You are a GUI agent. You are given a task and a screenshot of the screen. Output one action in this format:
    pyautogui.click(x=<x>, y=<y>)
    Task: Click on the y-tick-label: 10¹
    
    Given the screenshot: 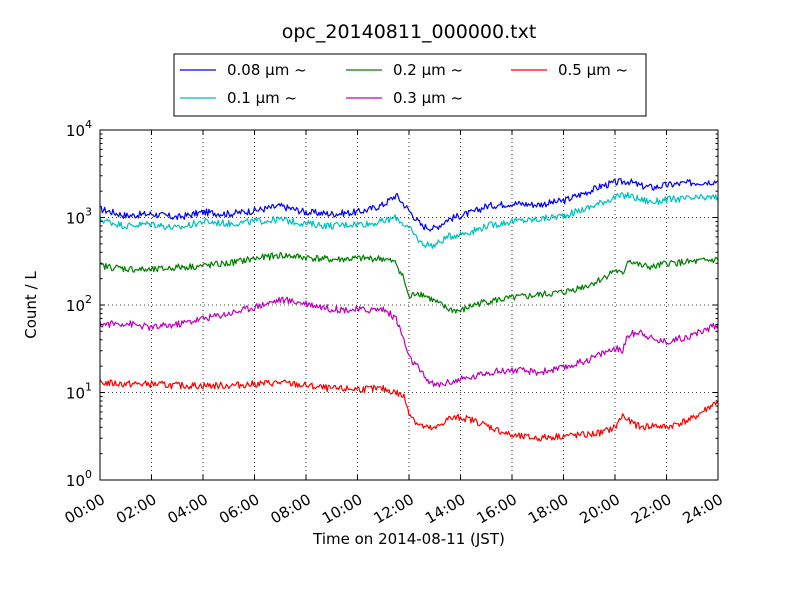 What is the action you would take?
    pyautogui.click(x=79, y=392)
    